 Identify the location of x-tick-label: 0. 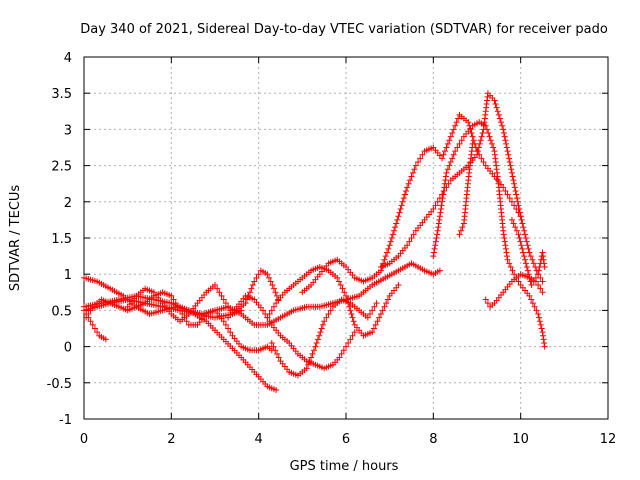
(84, 439).